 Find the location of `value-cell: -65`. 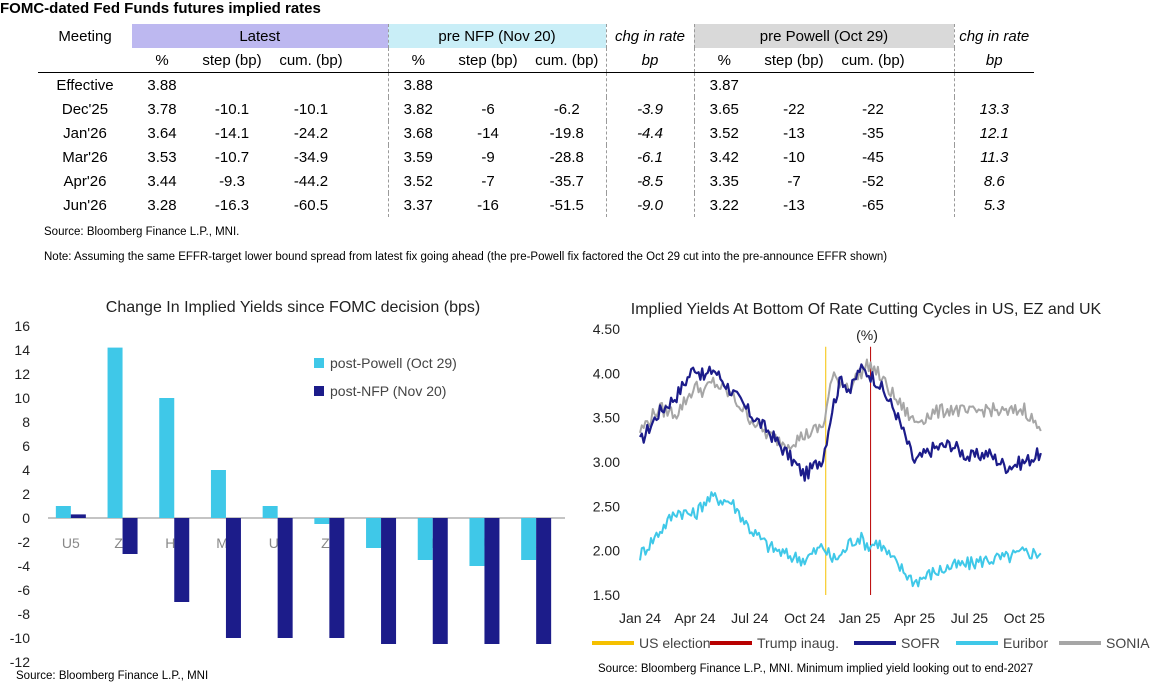

value-cell: -65 is located at coordinates (873, 205).